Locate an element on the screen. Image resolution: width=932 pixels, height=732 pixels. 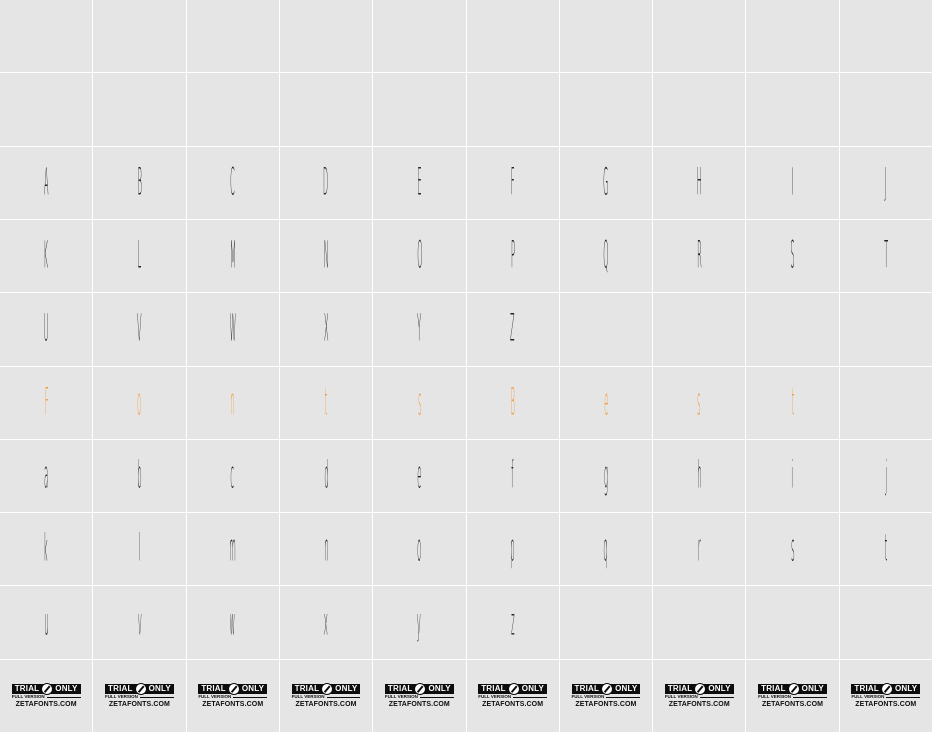
glyph-cell: l is located at coordinates (139, 549).